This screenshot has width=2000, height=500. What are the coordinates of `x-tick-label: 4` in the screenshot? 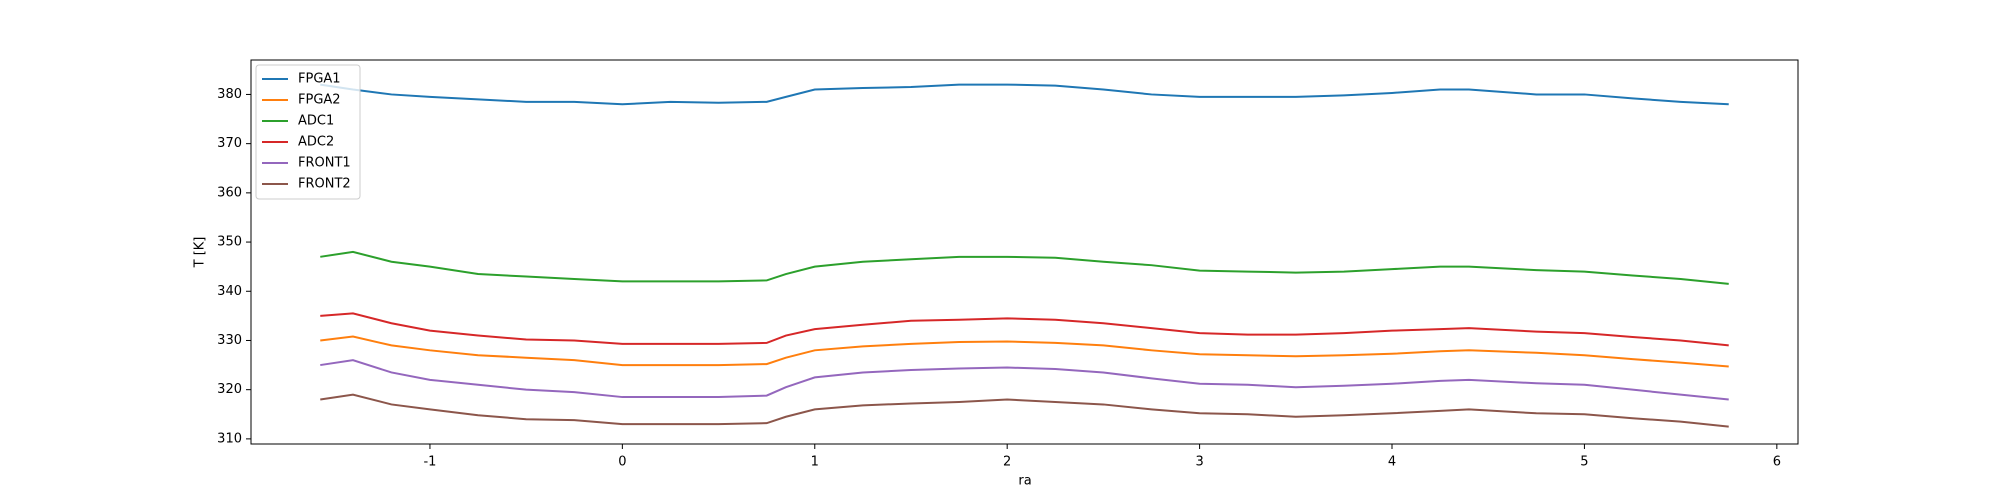 It's located at (1392, 462).